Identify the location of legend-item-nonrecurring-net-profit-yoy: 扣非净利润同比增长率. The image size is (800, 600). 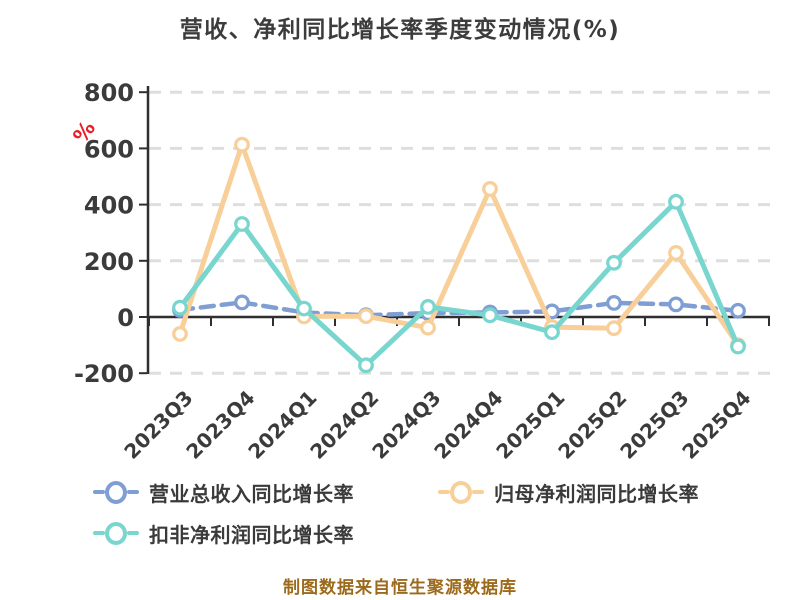
(223, 533).